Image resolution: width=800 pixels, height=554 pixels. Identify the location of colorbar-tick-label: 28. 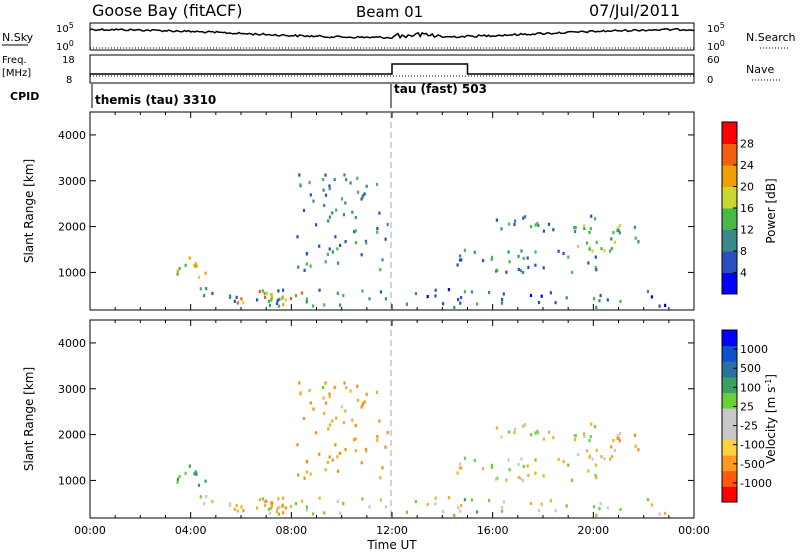
(747, 144).